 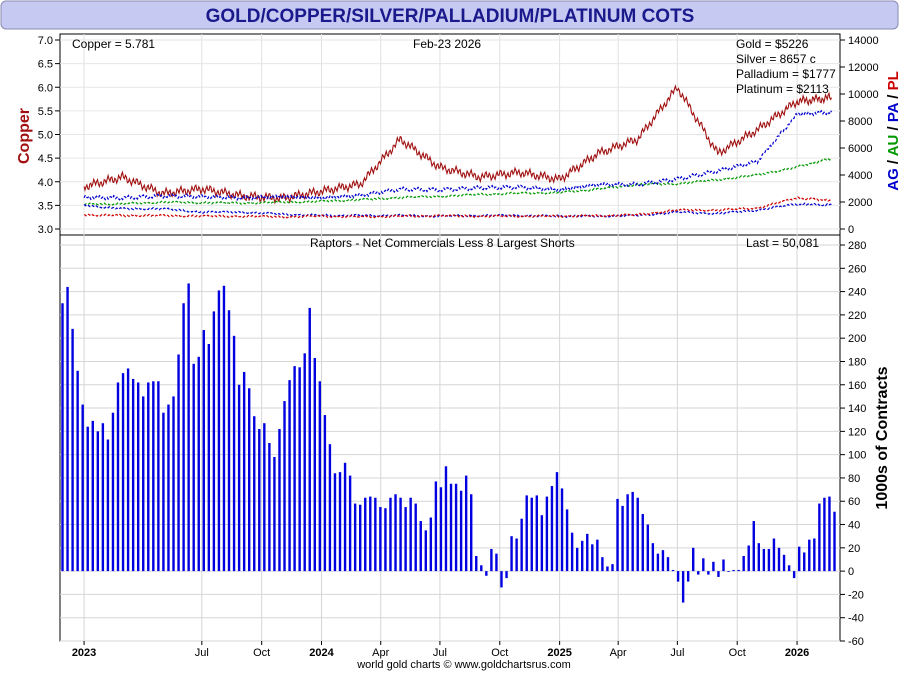 What do you see at coordinates (440, 653) in the screenshot?
I see `x-tick-label: Jul` at bounding box center [440, 653].